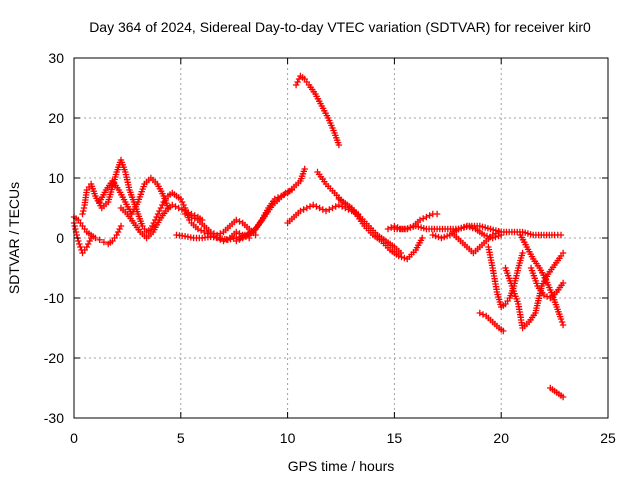 The image size is (640, 480). I want to click on x-axis-label: GPS time / hours, so click(341, 466).